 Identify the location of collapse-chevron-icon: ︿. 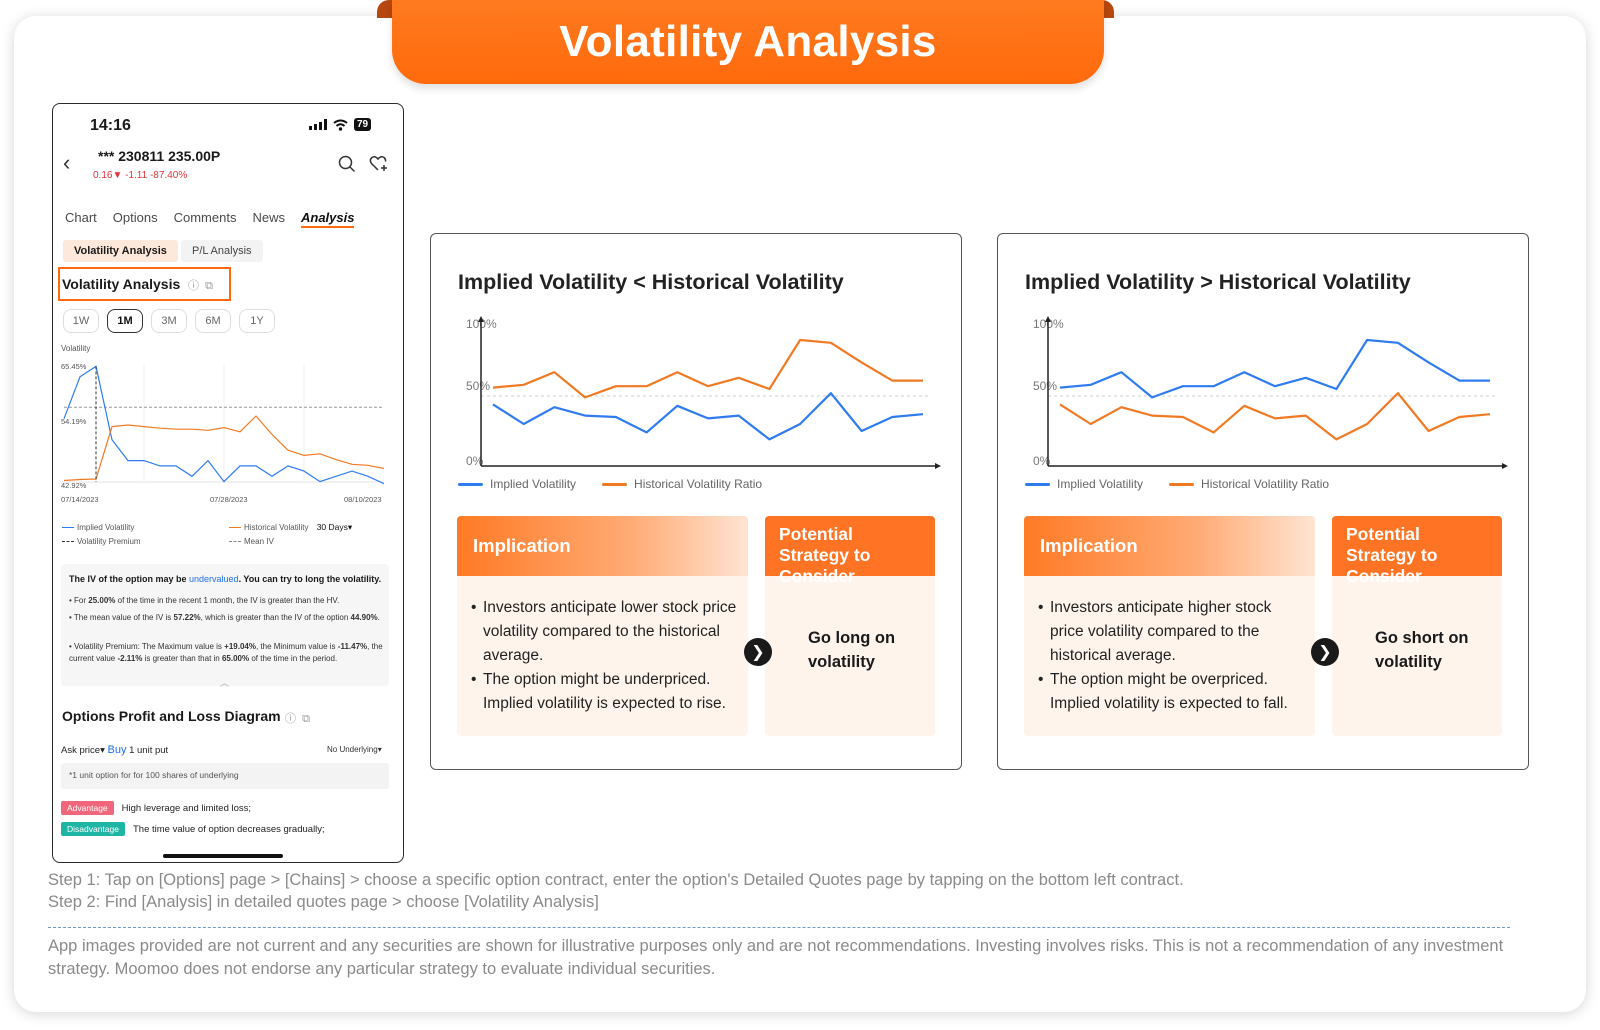
(225, 683).